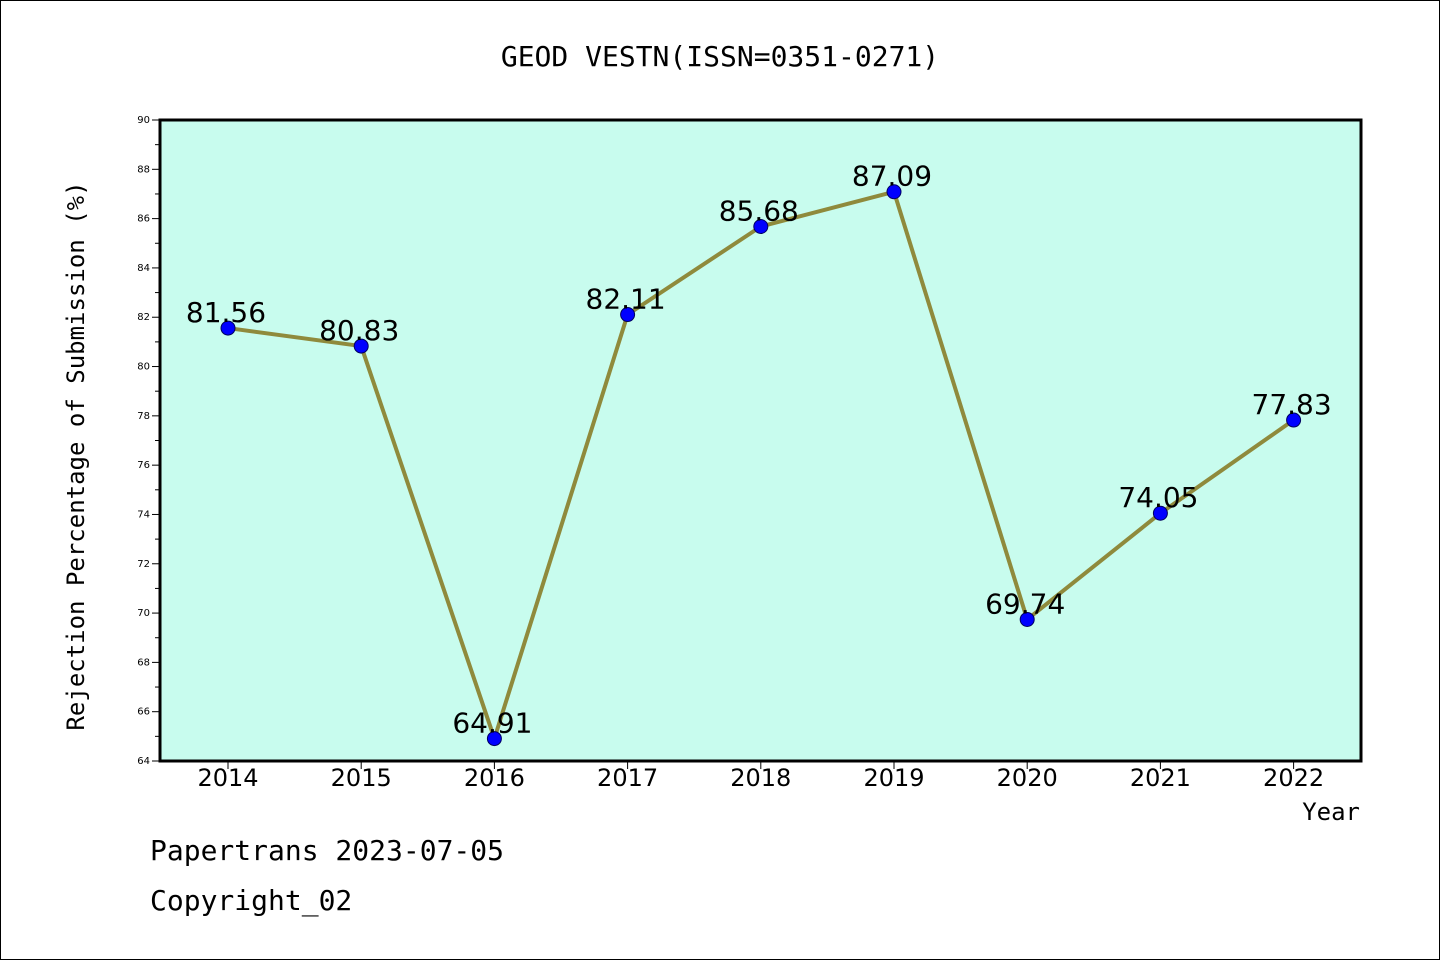 This screenshot has width=1440, height=960. What do you see at coordinates (143, 219) in the screenshot?
I see `y-tick-label: 86` at bounding box center [143, 219].